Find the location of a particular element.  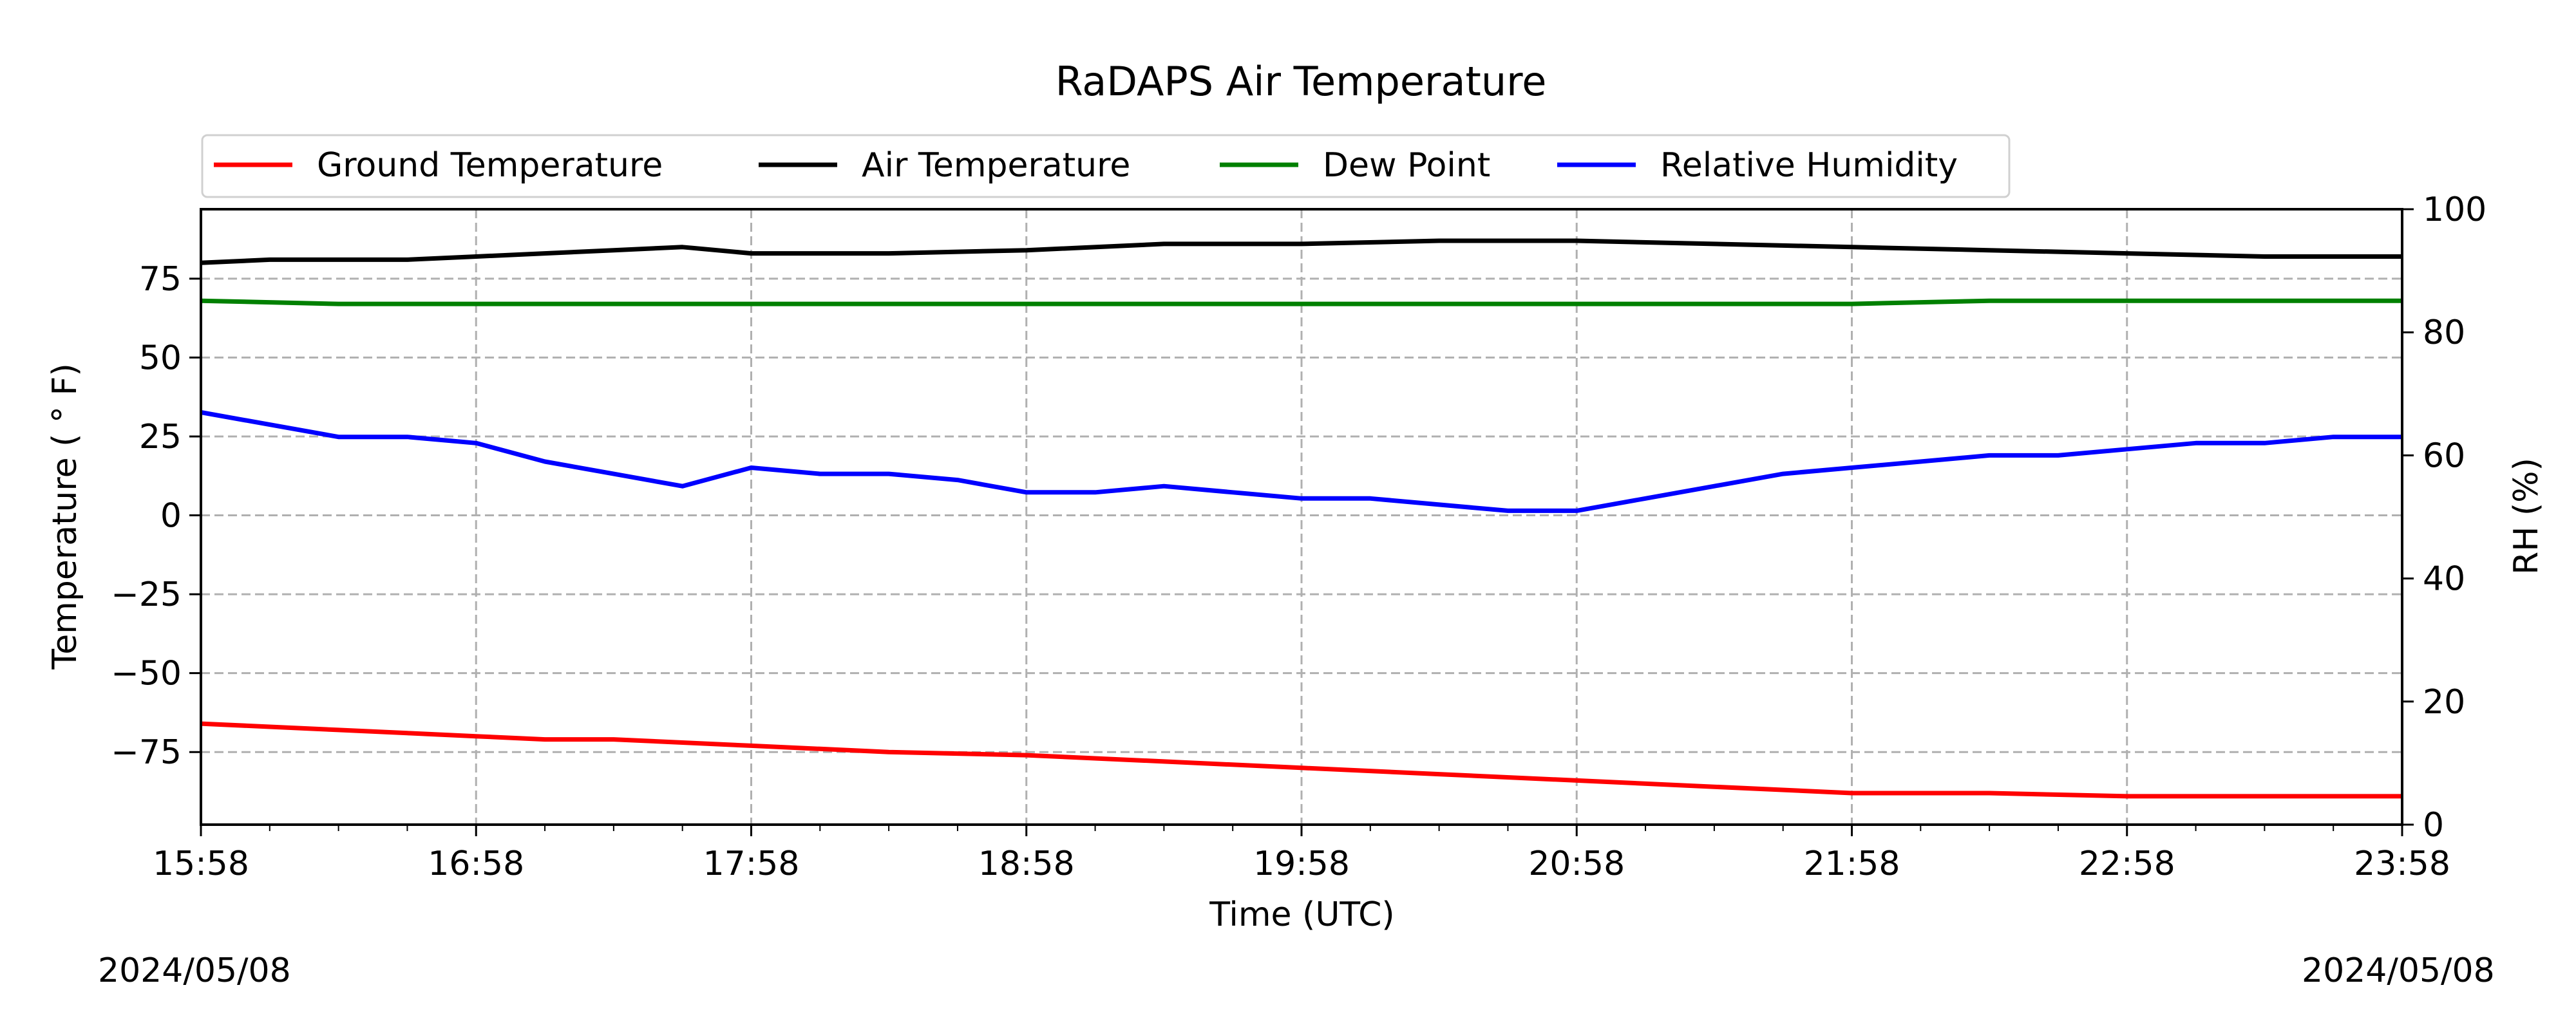

y-axis-label: Temperature ( ° F) is located at coordinates (65, 516).